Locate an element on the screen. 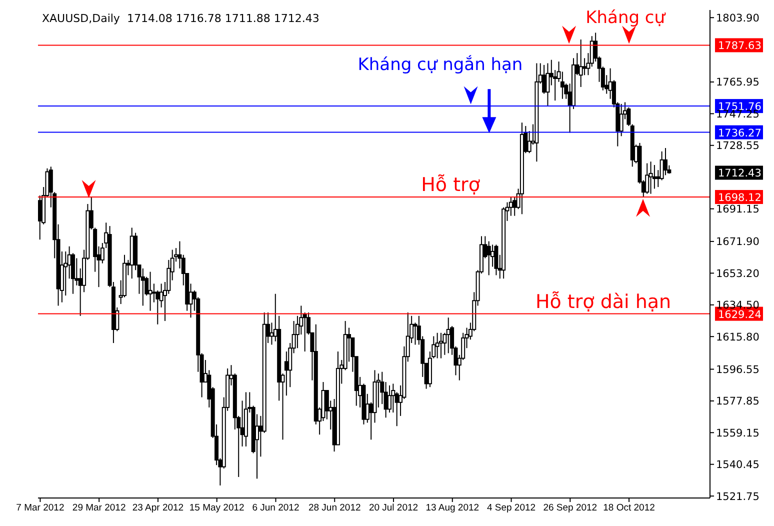 The height and width of the screenshot is (526, 774). chart-subtitle: 1714.08 1716.78 1711.88 1712.43 is located at coordinates (223, 18).